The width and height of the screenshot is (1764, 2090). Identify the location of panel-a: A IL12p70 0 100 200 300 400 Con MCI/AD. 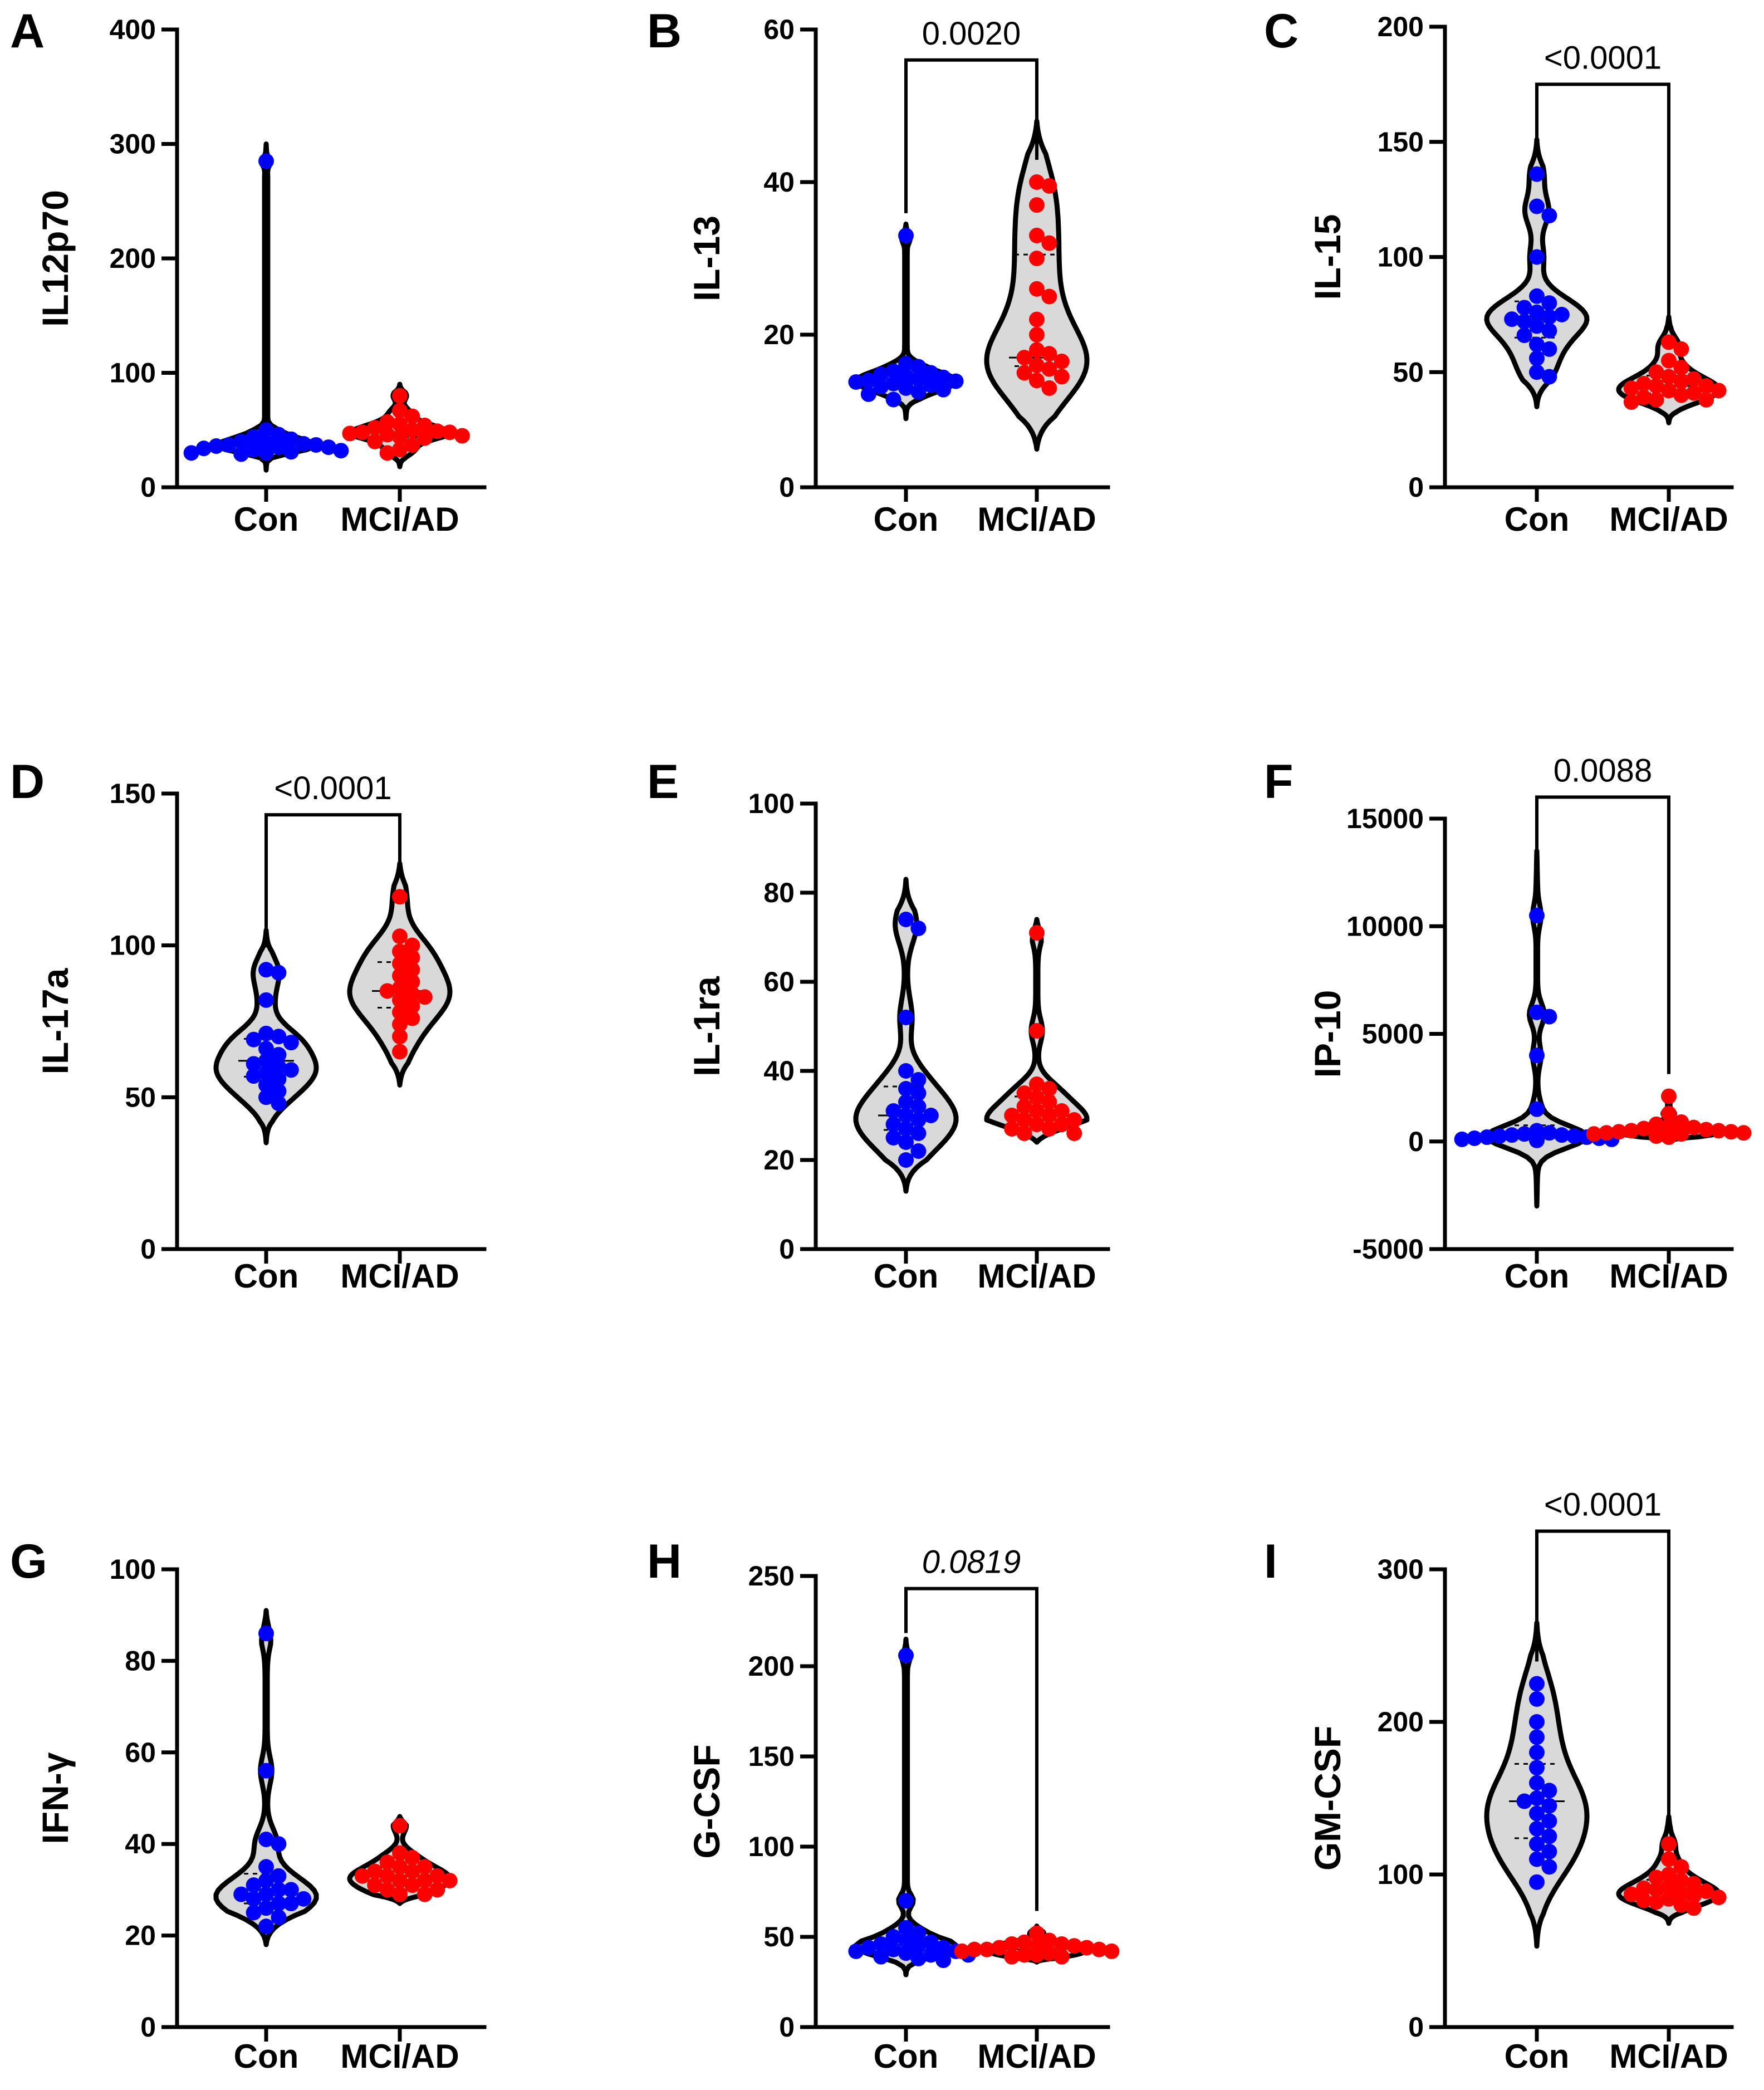
(248, 271).